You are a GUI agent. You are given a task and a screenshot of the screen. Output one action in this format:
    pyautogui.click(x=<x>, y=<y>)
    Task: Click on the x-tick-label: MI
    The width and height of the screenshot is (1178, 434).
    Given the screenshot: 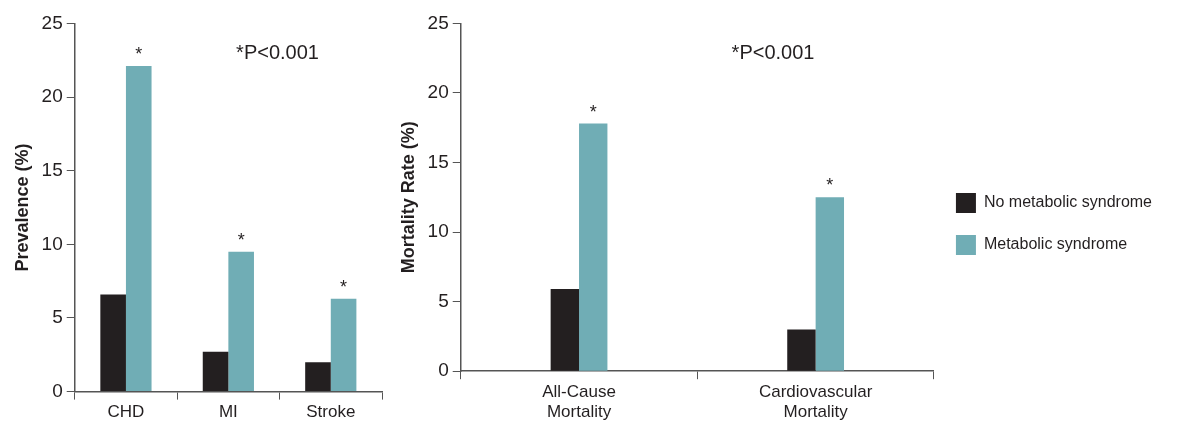 What is the action you would take?
    pyautogui.click(x=228, y=412)
    